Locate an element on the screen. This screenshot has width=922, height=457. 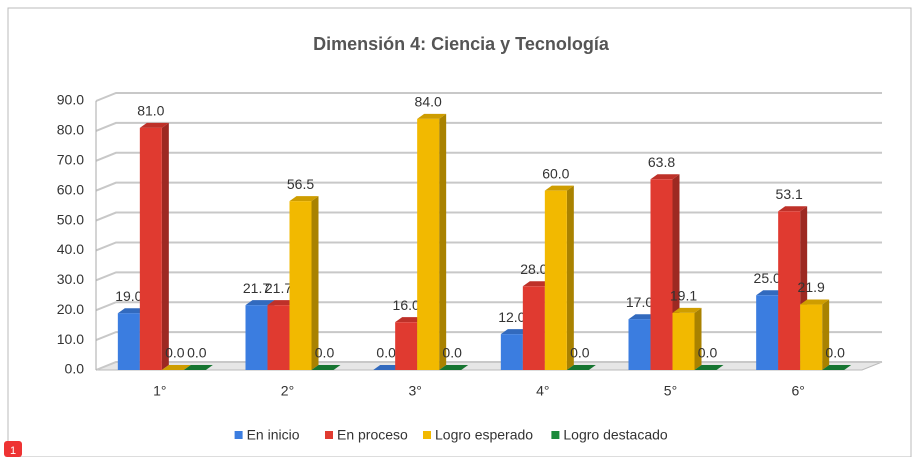
badge: 1 is located at coordinates (13, 451).